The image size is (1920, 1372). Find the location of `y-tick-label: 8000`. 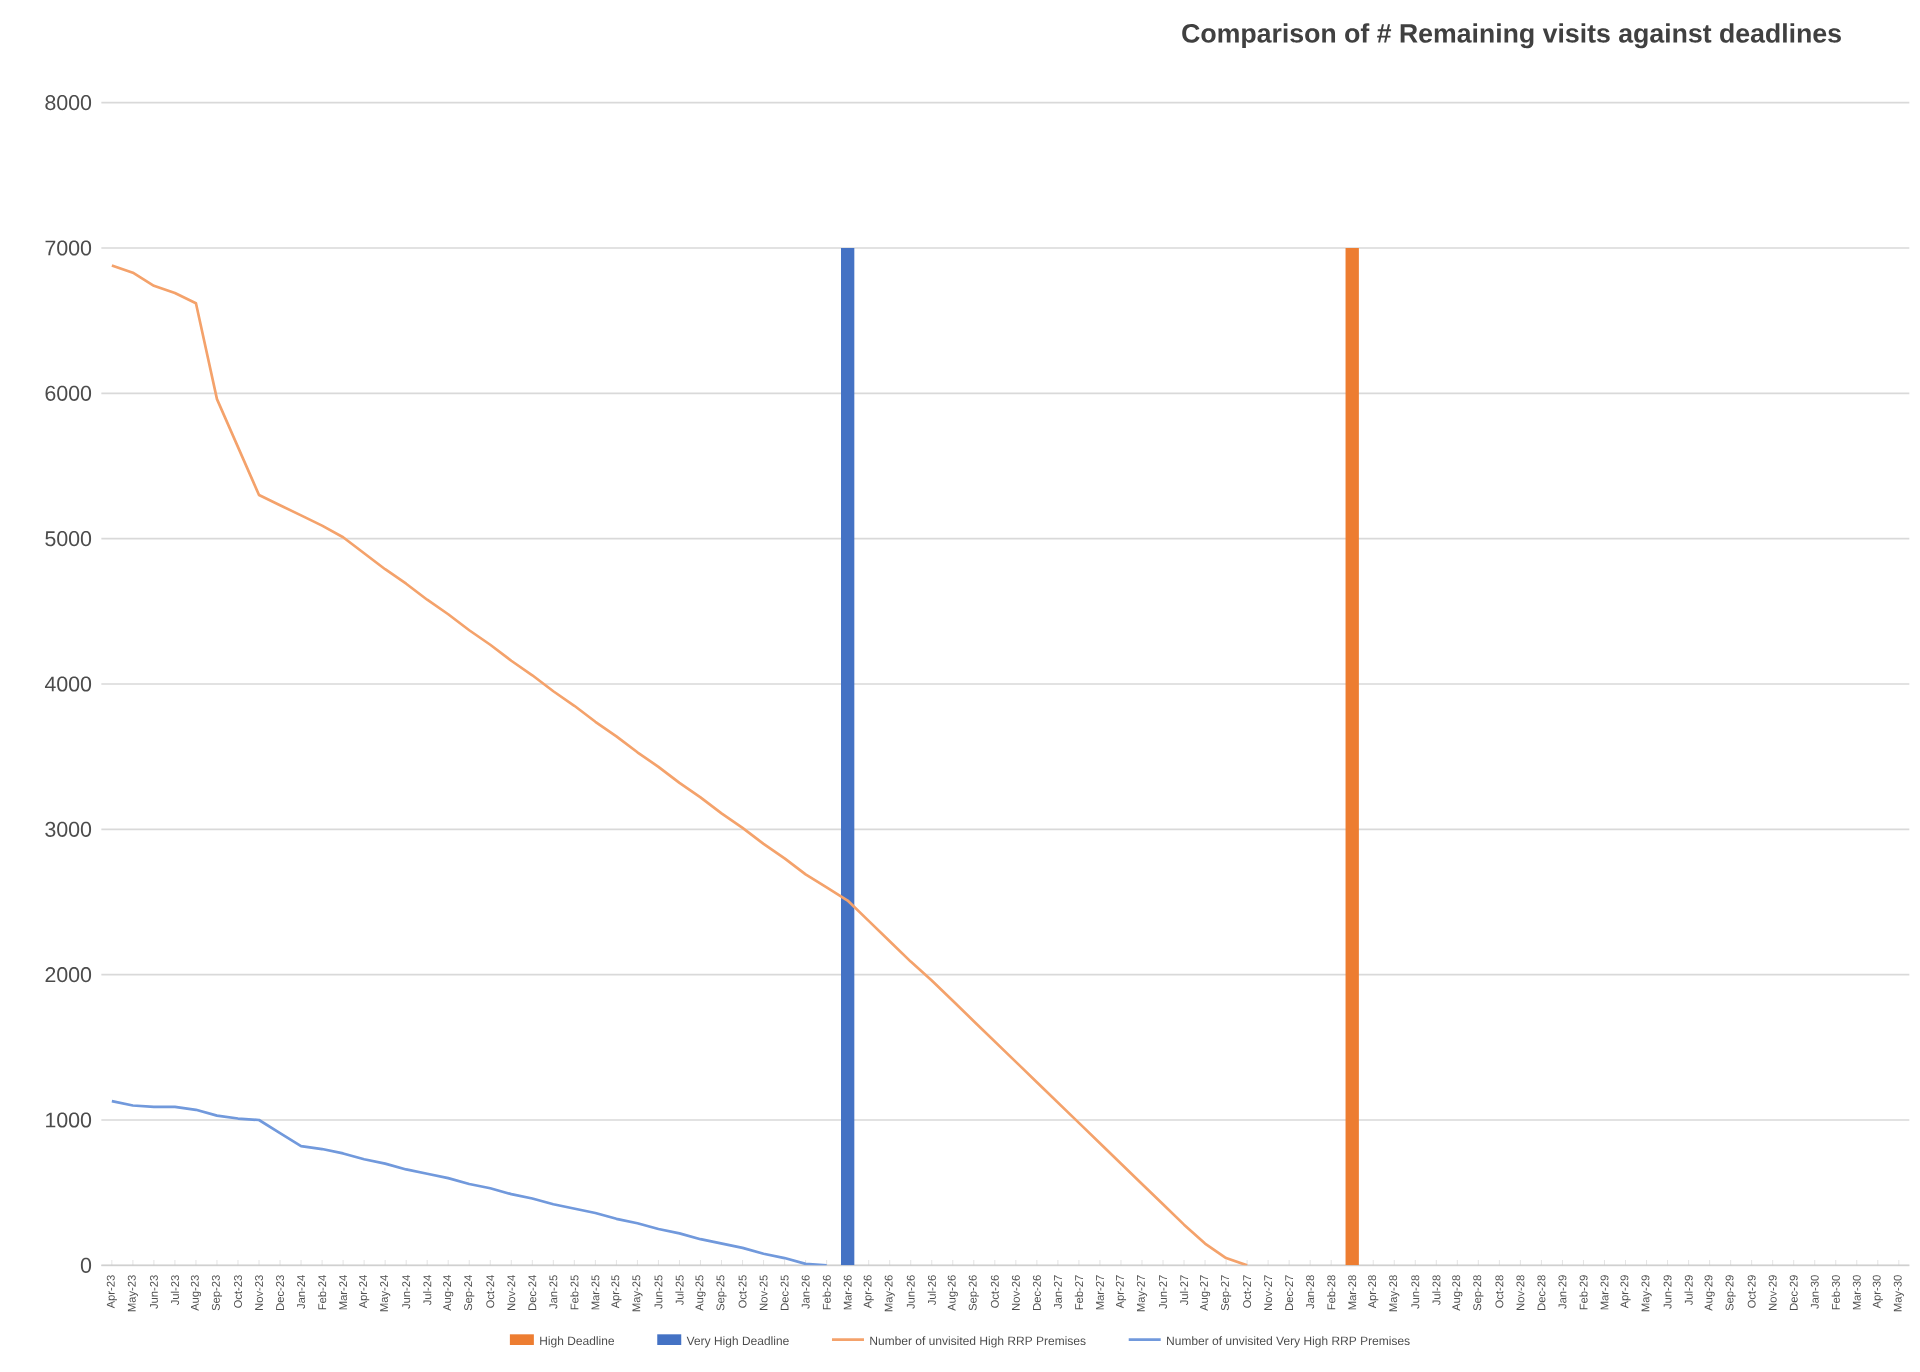

y-tick-label: 8000 is located at coordinates (68, 103).